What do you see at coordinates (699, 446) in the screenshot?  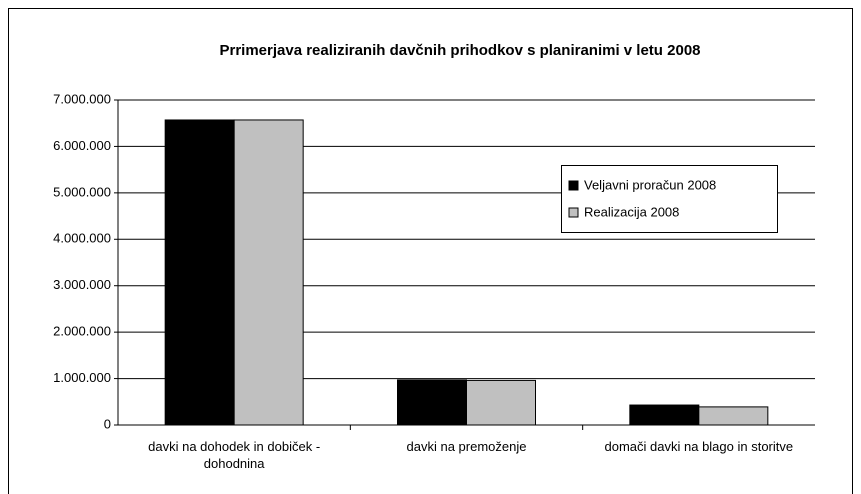 I see `x-tick-label: domači davki na blago in storitve` at bounding box center [699, 446].